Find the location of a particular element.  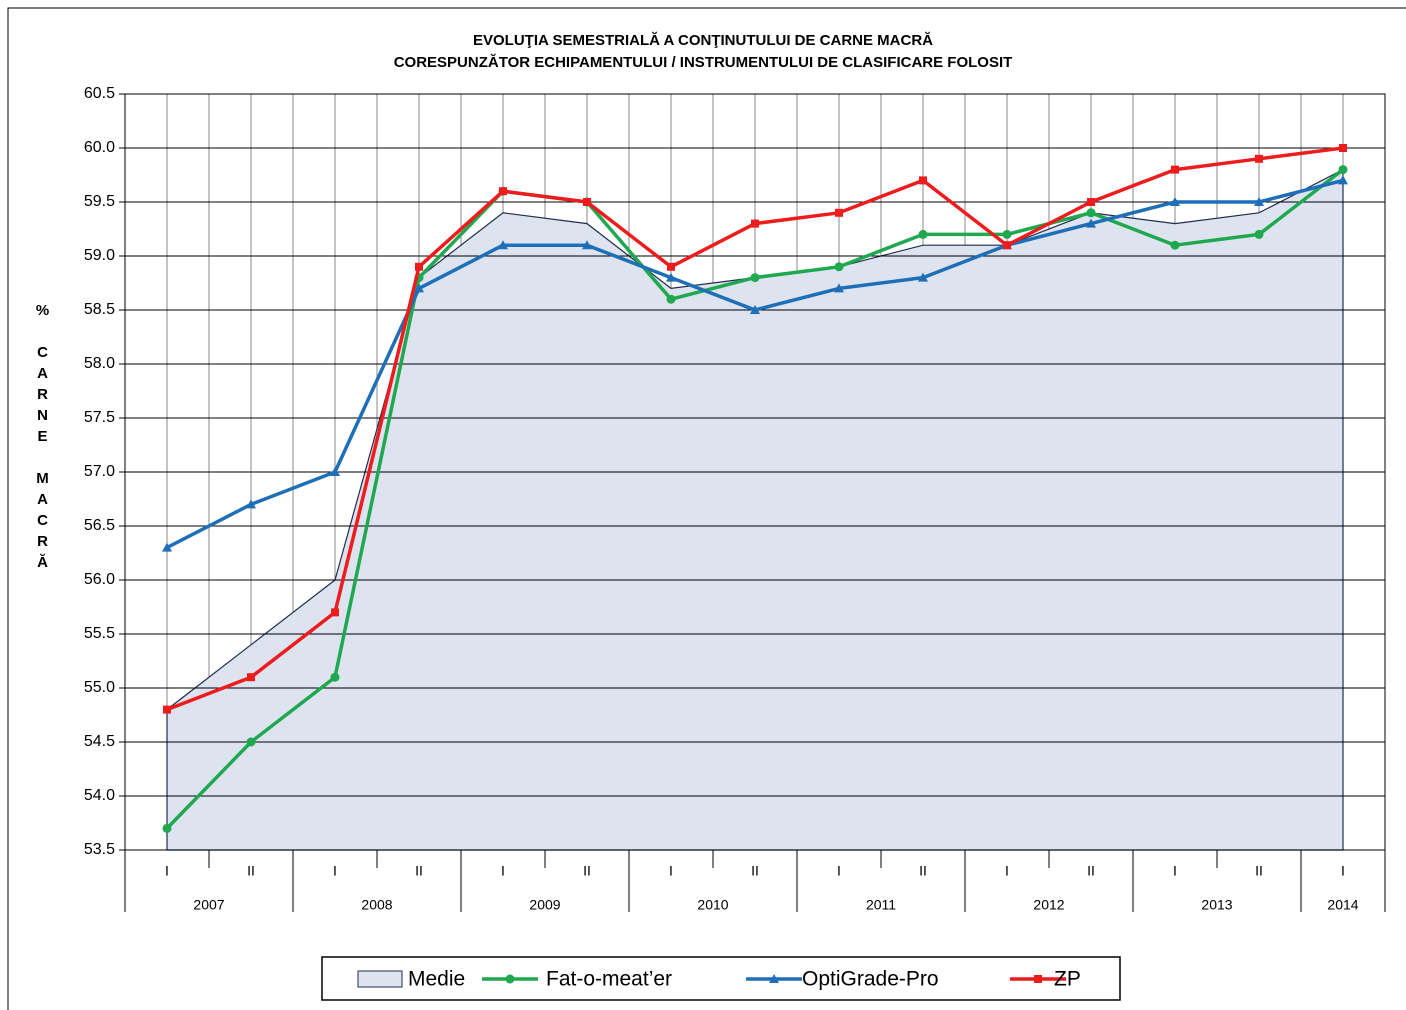

year-label: 2008 is located at coordinates (376, 905).